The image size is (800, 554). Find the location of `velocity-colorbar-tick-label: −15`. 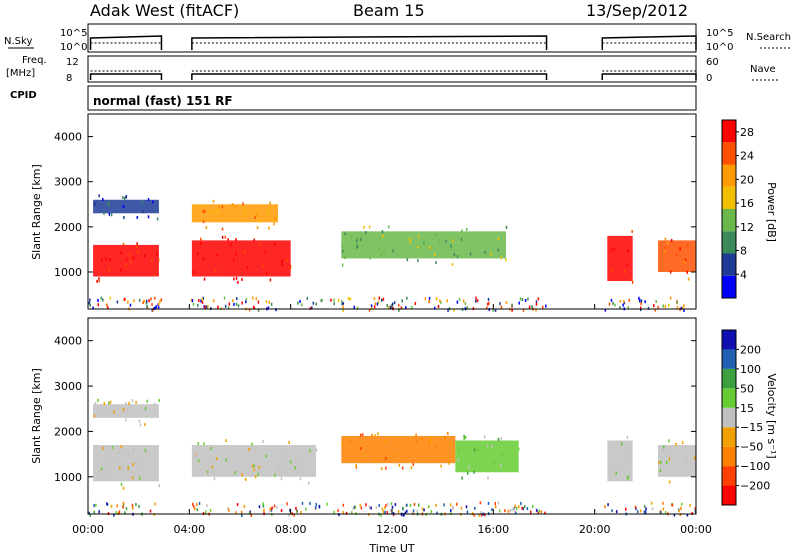

velocity-colorbar-tick-label: −15 is located at coordinates (751, 427).